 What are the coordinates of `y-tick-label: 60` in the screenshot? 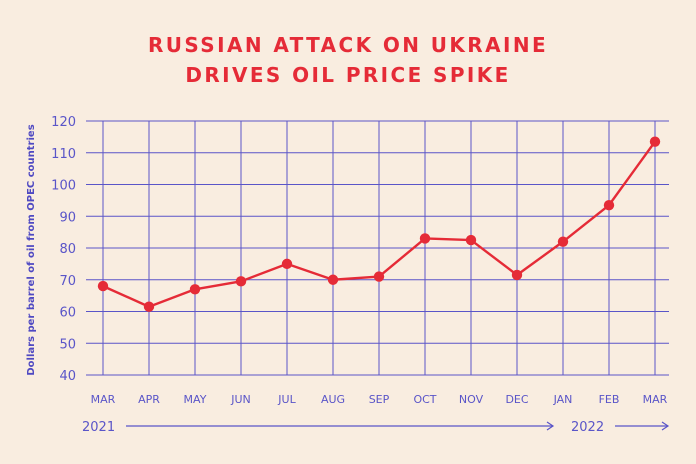 It's located at (67, 313).